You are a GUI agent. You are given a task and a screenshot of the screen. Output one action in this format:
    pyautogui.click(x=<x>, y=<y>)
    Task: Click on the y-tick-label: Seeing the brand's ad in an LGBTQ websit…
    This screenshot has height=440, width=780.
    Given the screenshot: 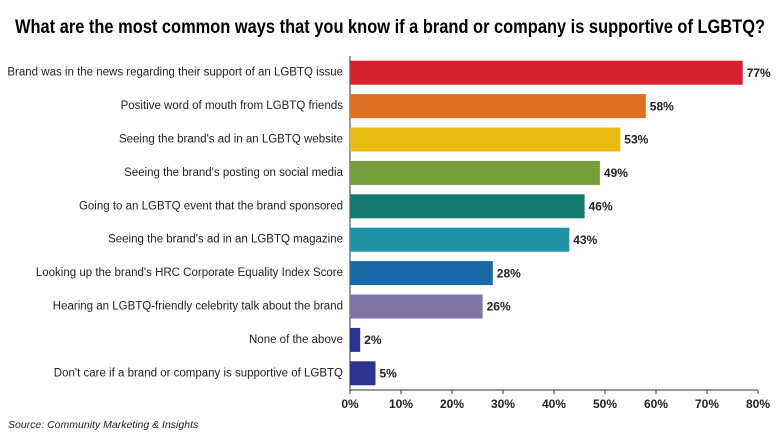 What is the action you would take?
    pyautogui.click(x=231, y=140)
    